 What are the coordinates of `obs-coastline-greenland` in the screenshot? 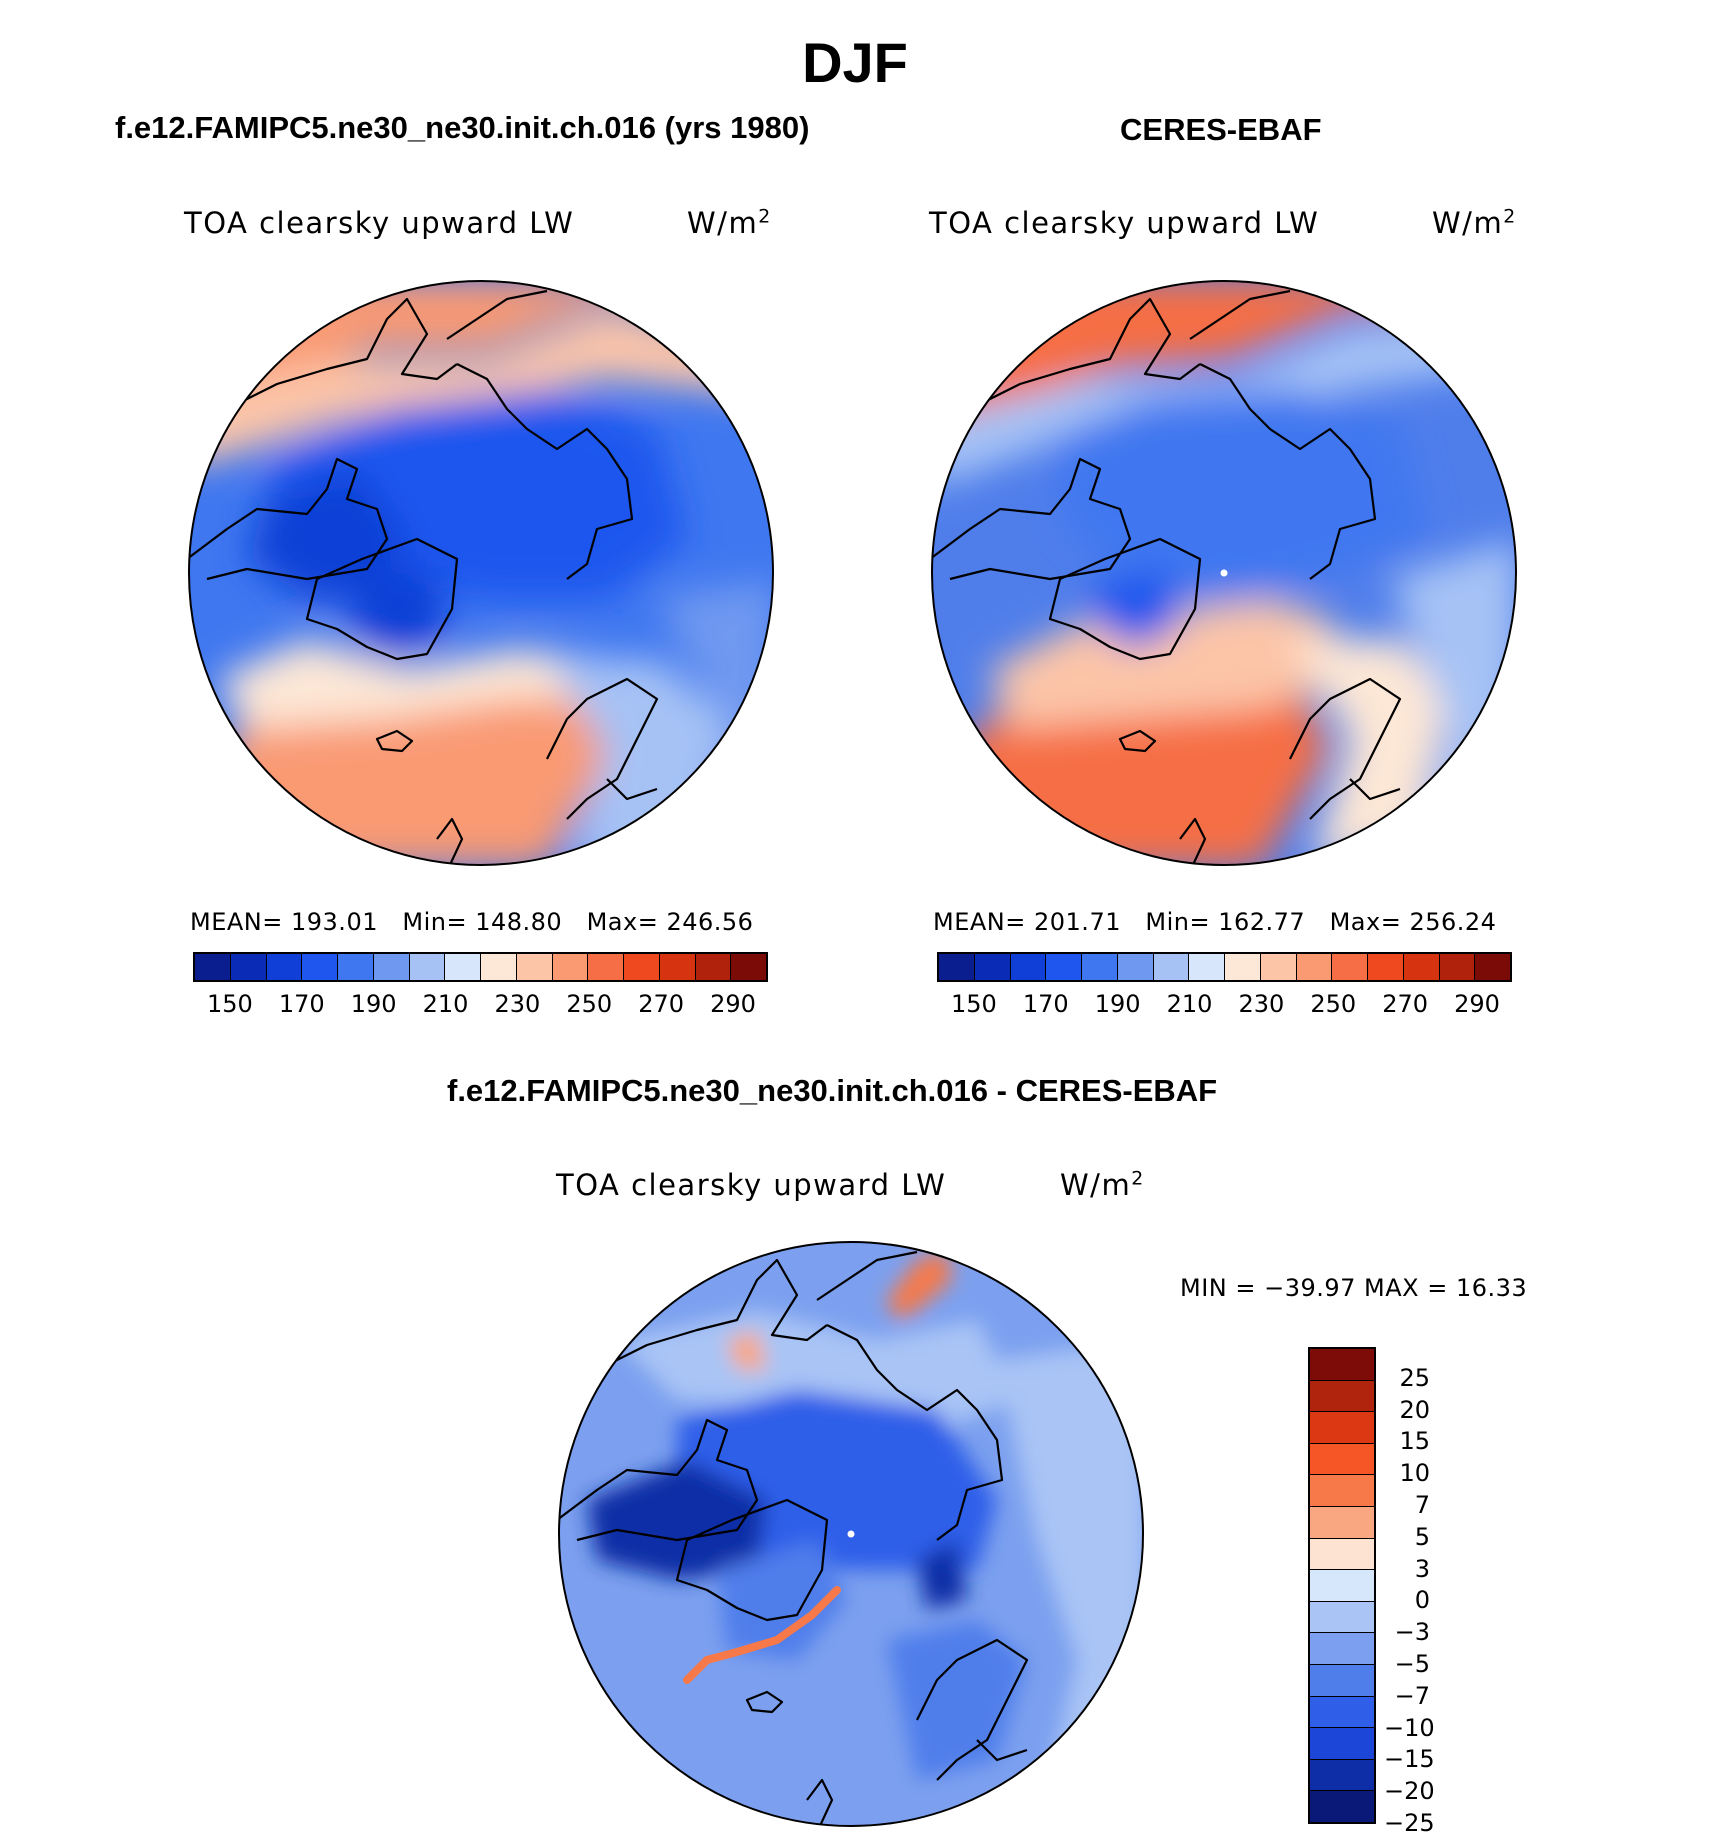 It's located at (1125, 599).